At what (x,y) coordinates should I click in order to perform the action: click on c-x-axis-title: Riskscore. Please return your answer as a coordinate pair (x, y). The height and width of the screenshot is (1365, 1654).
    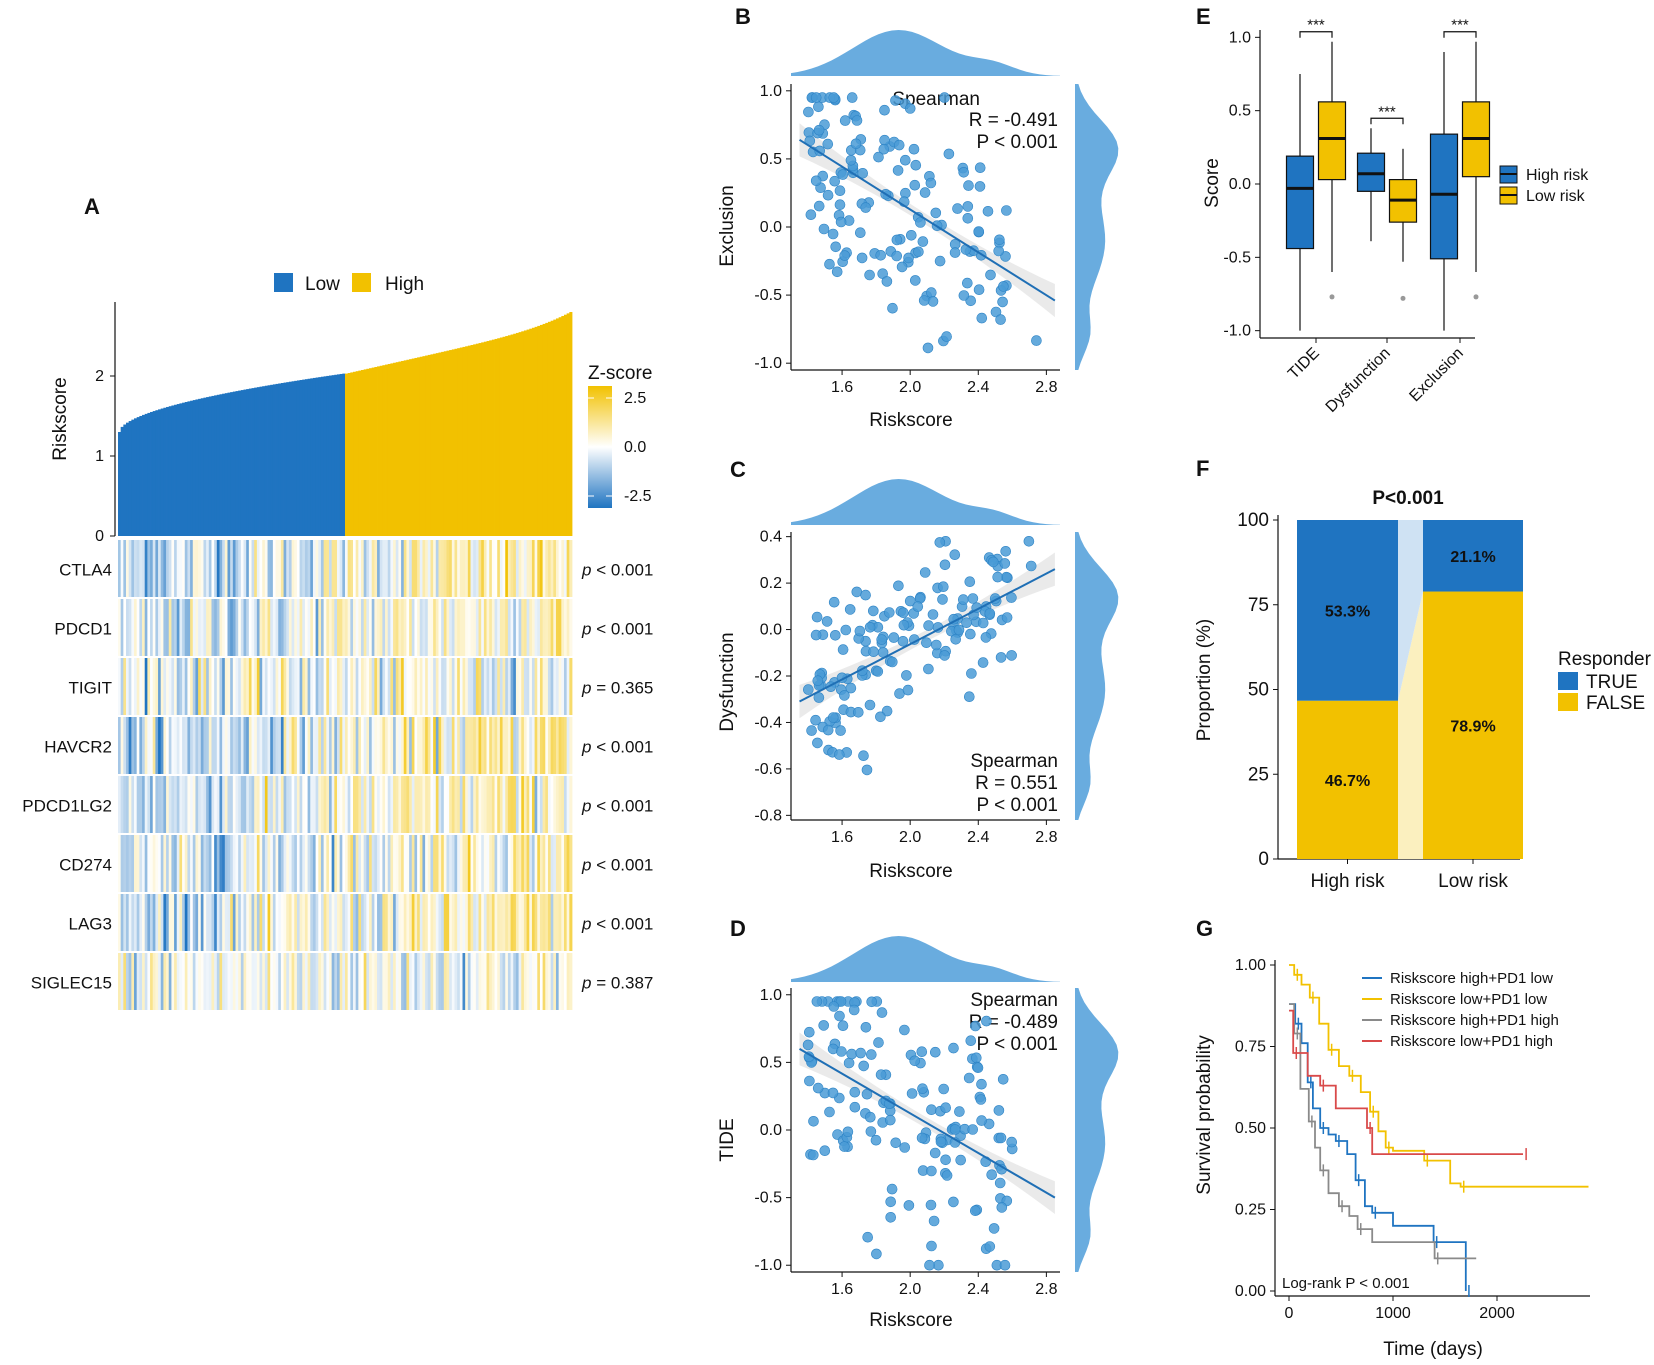
    Looking at the image, I should click on (910, 871).